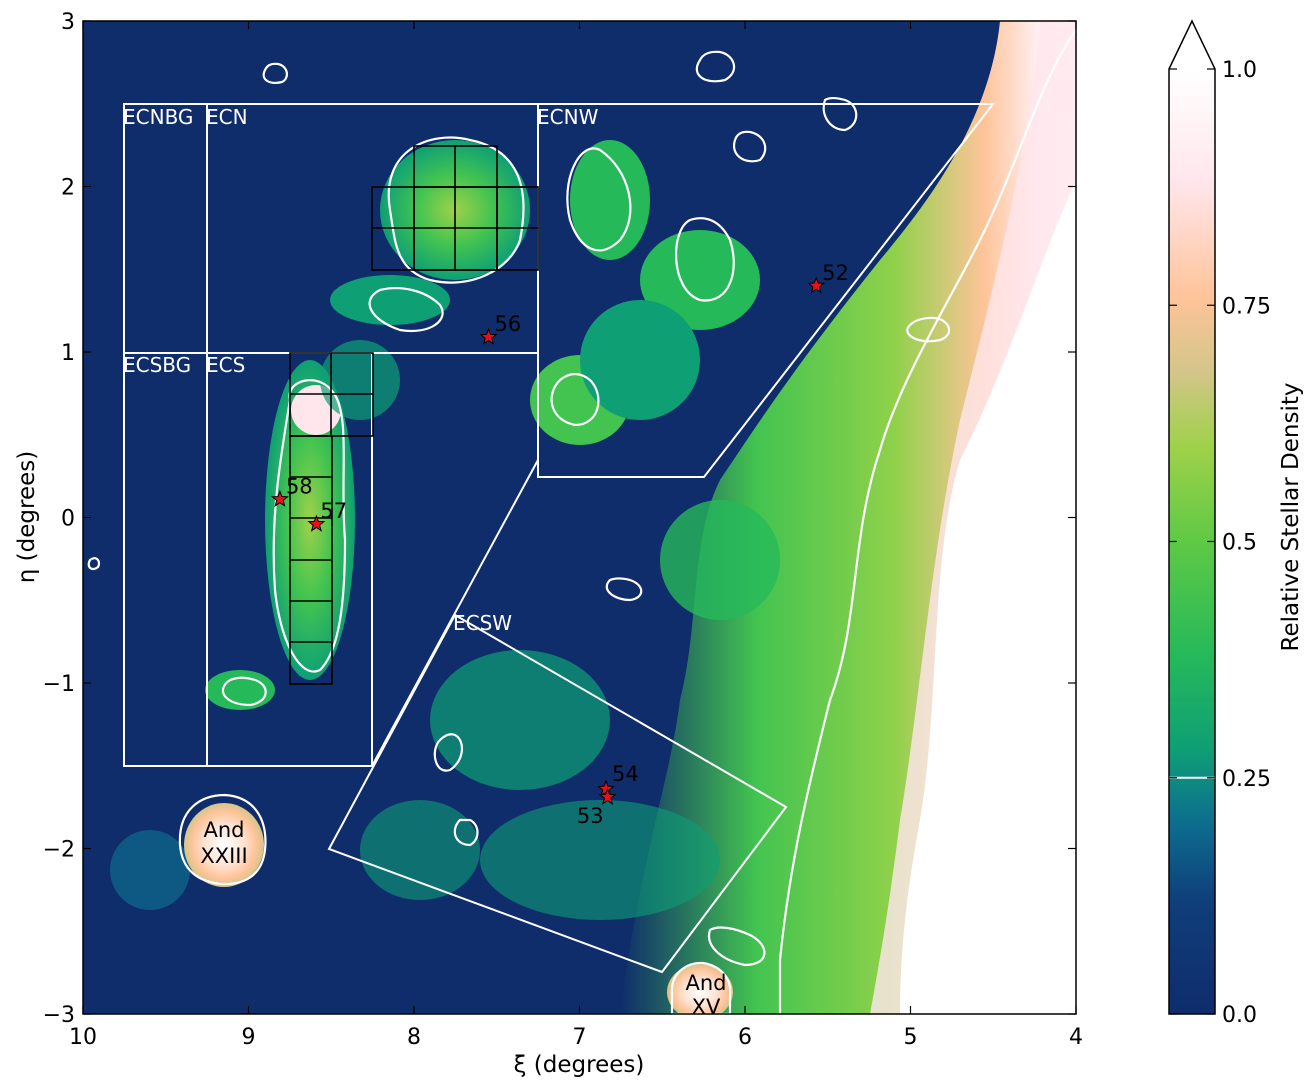 This screenshot has width=1314, height=1089. What do you see at coordinates (249, 1037) in the screenshot?
I see `x-tick-label: 9` at bounding box center [249, 1037].